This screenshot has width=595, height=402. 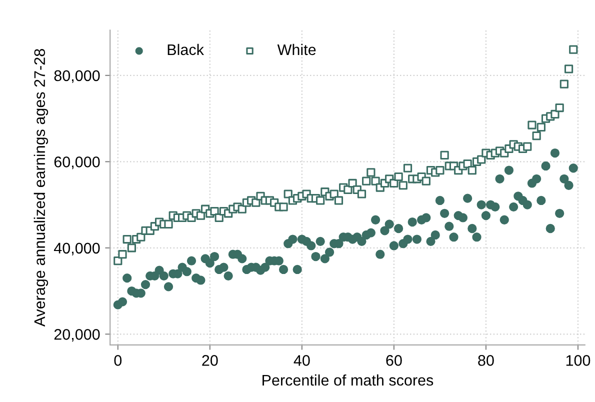 I want to click on x-tick-label: 20, so click(x=210, y=360).